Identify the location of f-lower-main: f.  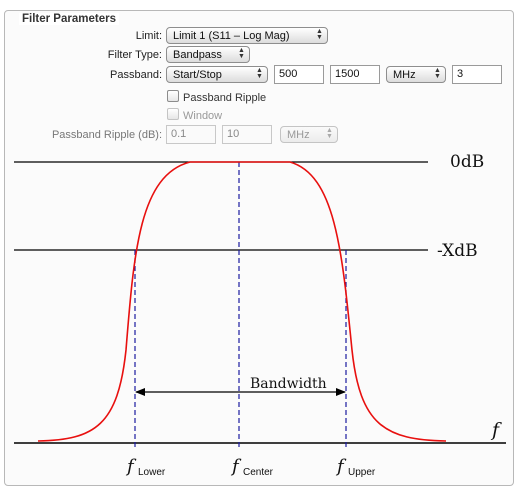
(131, 466).